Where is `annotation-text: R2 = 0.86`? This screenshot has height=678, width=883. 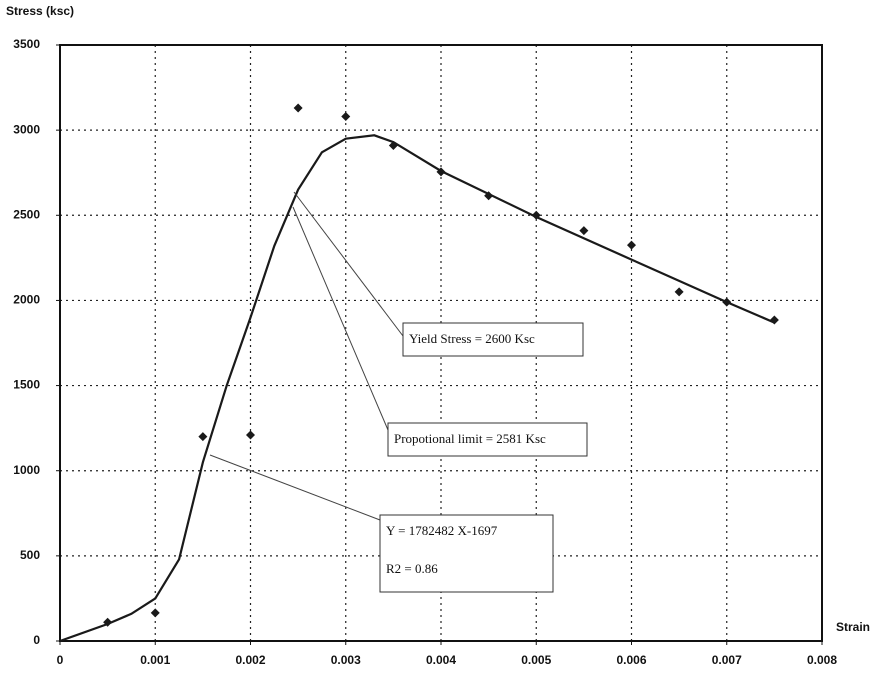 annotation-text: R2 = 0.86 is located at coordinates (412, 568).